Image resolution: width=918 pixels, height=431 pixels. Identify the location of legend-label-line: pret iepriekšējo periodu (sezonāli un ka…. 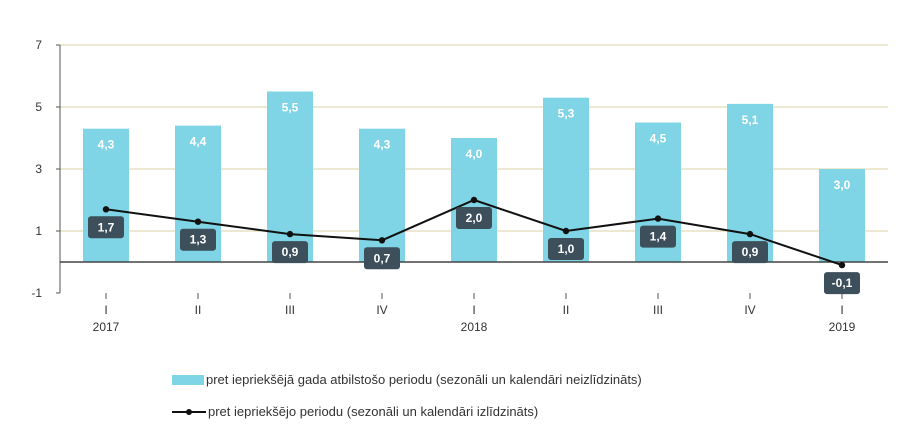
(373, 411).